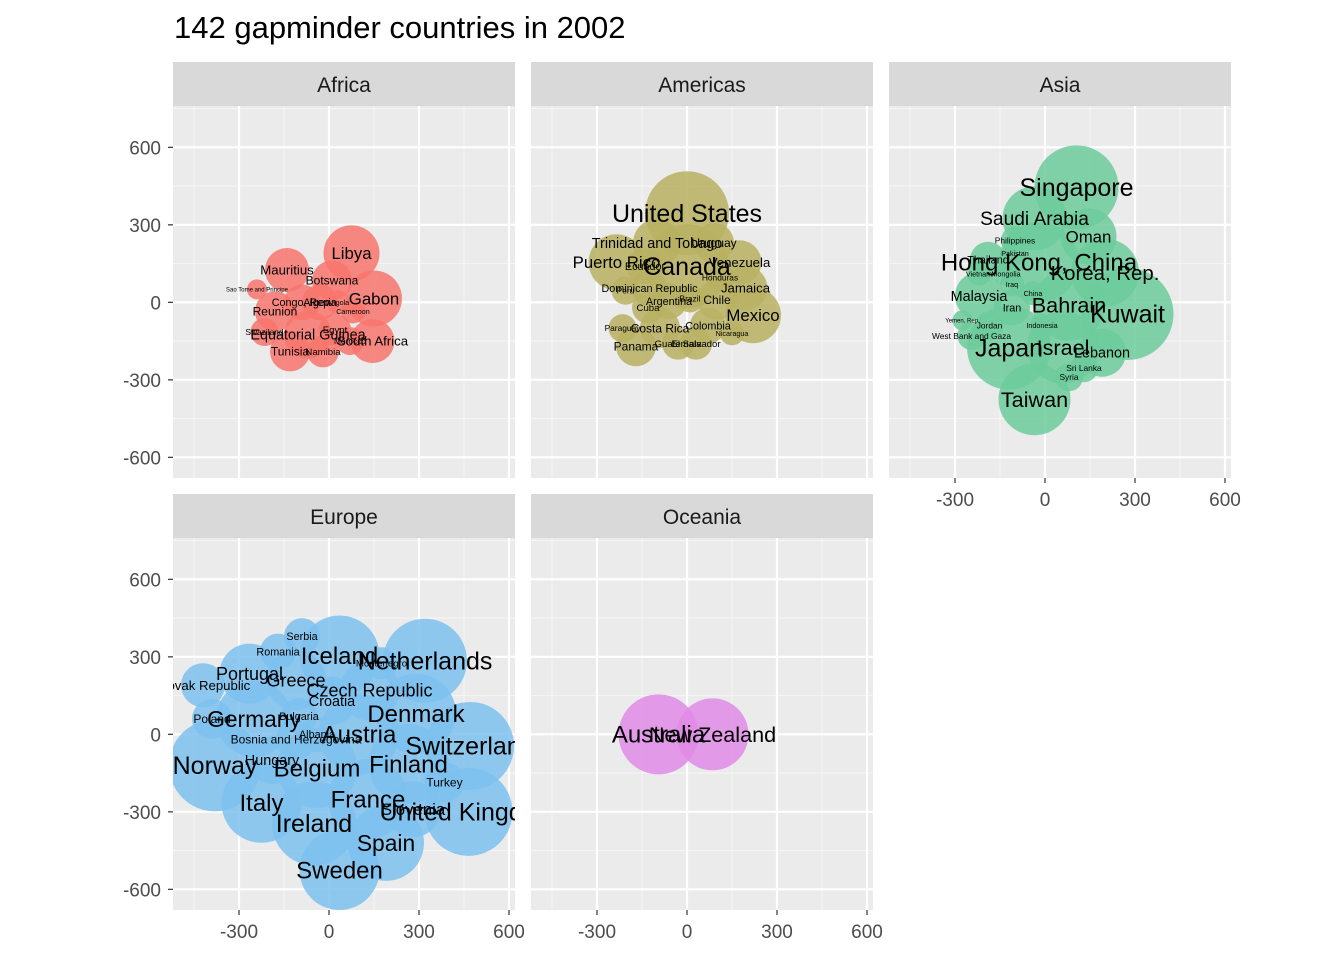 The width and height of the screenshot is (1344, 960). I want to click on bubble-label-lebanon: Lebanon, so click(1102, 354).